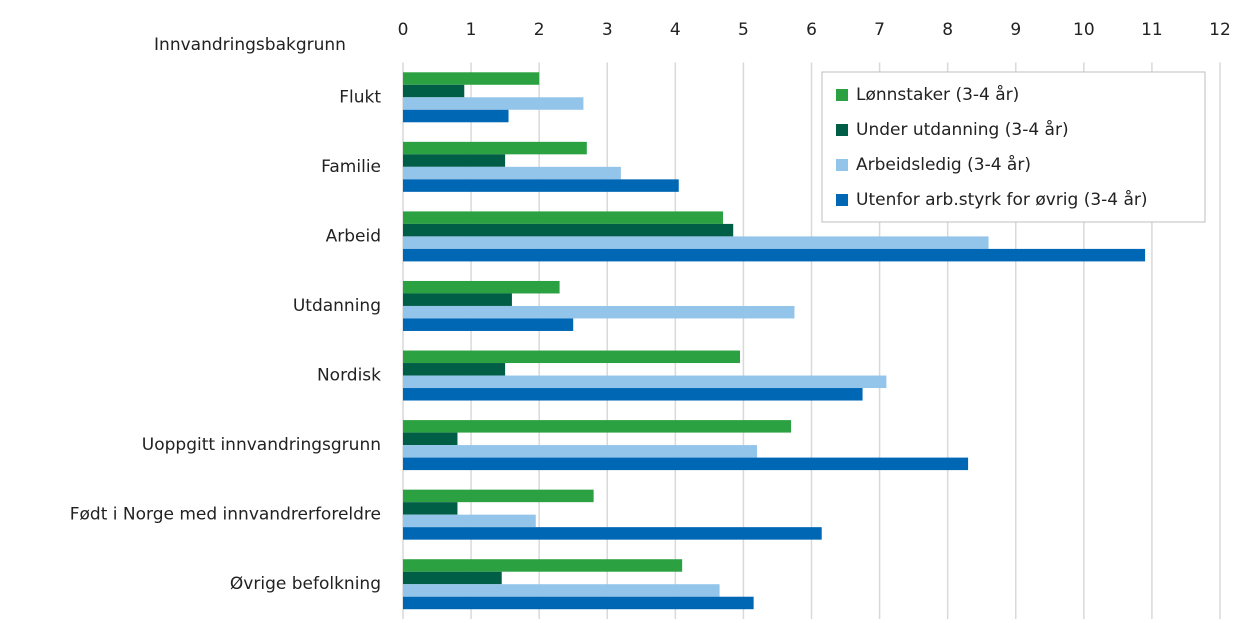 This screenshot has width=1242, height=623. Describe the element at coordinates (1015, 30) in the screenshot. I see `x-tick-label: 9` at that location.